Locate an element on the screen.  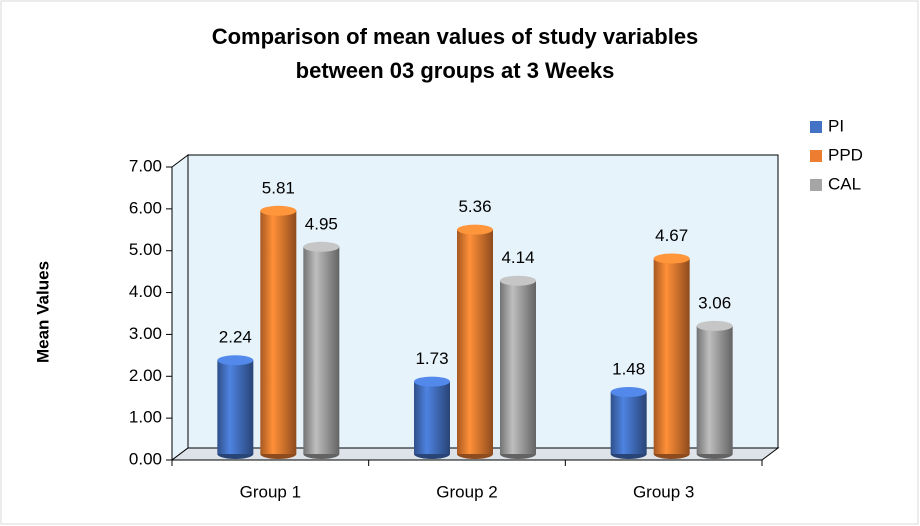
data-label: 1.48 is located at coordinates (628, 369).